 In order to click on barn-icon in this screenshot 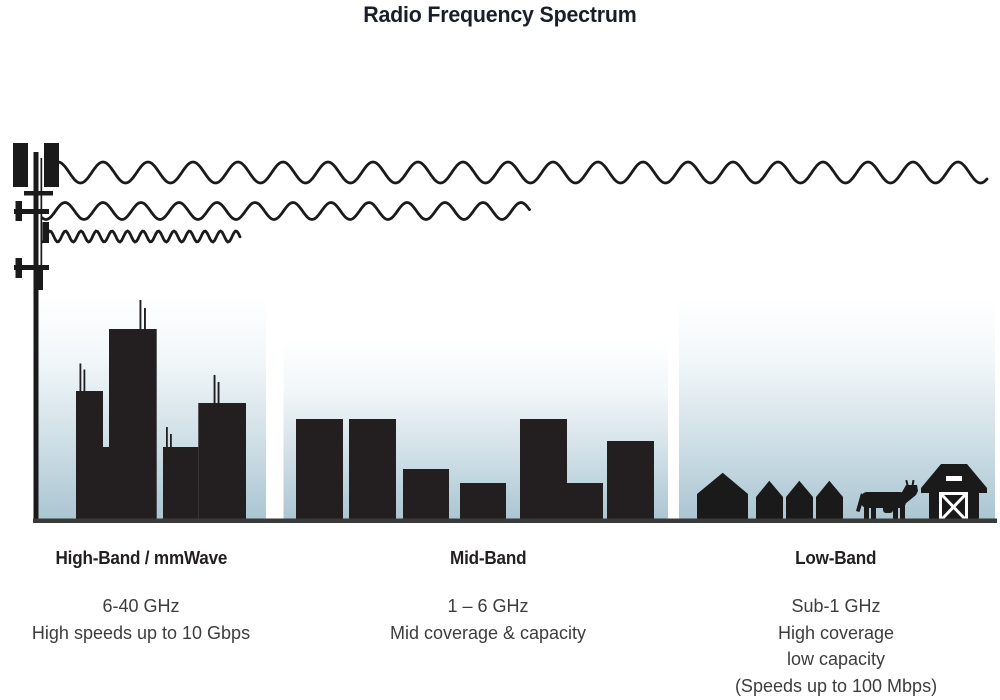, I will do `click(954, 492)`.